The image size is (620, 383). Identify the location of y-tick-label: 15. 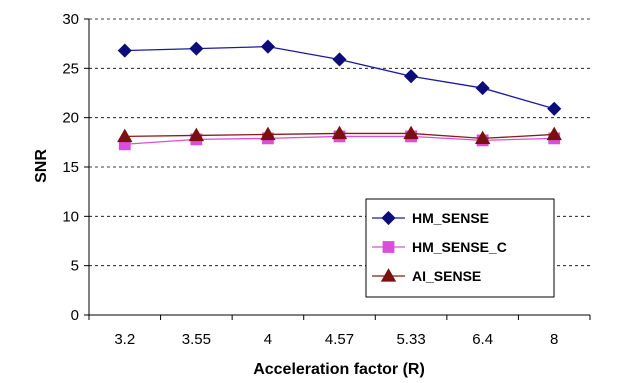
(70, 167).